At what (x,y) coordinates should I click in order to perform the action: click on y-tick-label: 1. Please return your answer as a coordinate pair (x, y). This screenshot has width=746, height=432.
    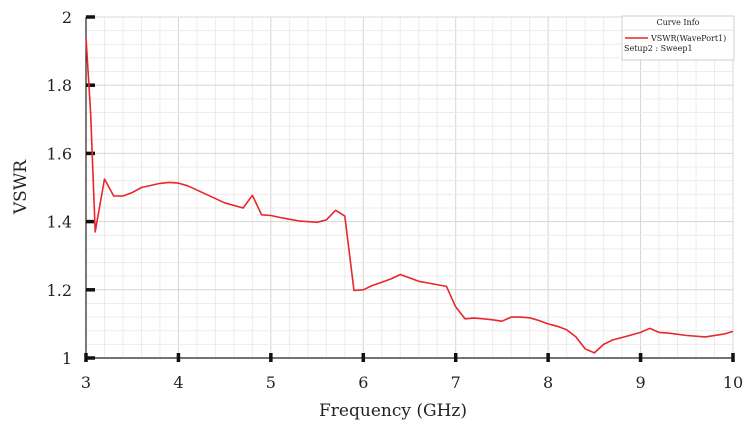
    Looking at the image, I should click on (67, 358).